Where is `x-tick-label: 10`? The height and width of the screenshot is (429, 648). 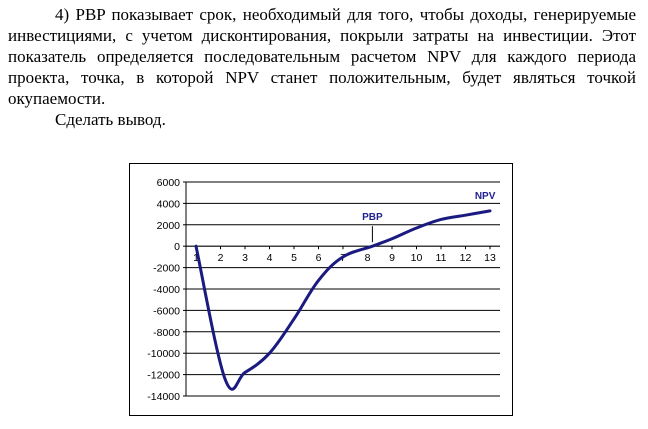
x-tick-label: 10 is located at coordinates (417, 258).